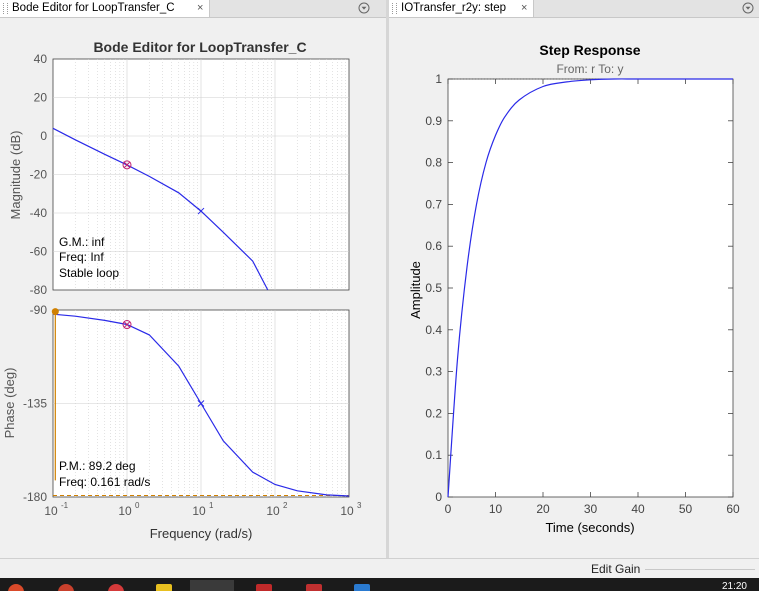 This screenshot has width=759, height=591. I want to click on phase-margin-text: P.M.: 89.2 deg, so click(97, 466).